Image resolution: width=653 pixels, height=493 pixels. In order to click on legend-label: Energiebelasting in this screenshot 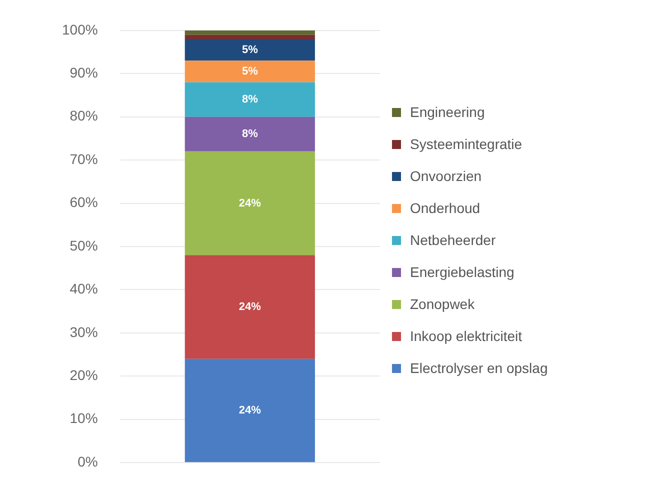, I will do `click(462, 272)`.